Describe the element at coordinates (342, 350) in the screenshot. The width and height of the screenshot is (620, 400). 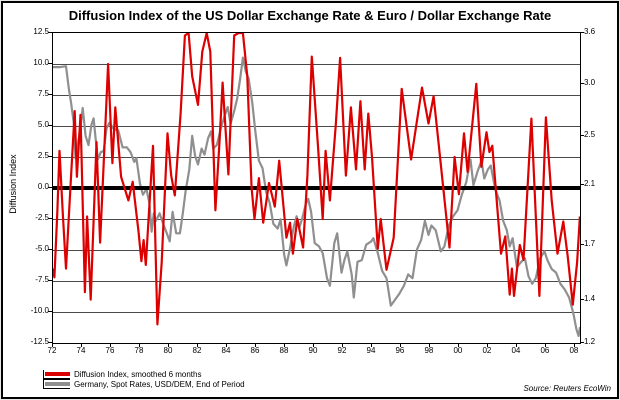
I see `x-axis-tick-label: 92` at that location.